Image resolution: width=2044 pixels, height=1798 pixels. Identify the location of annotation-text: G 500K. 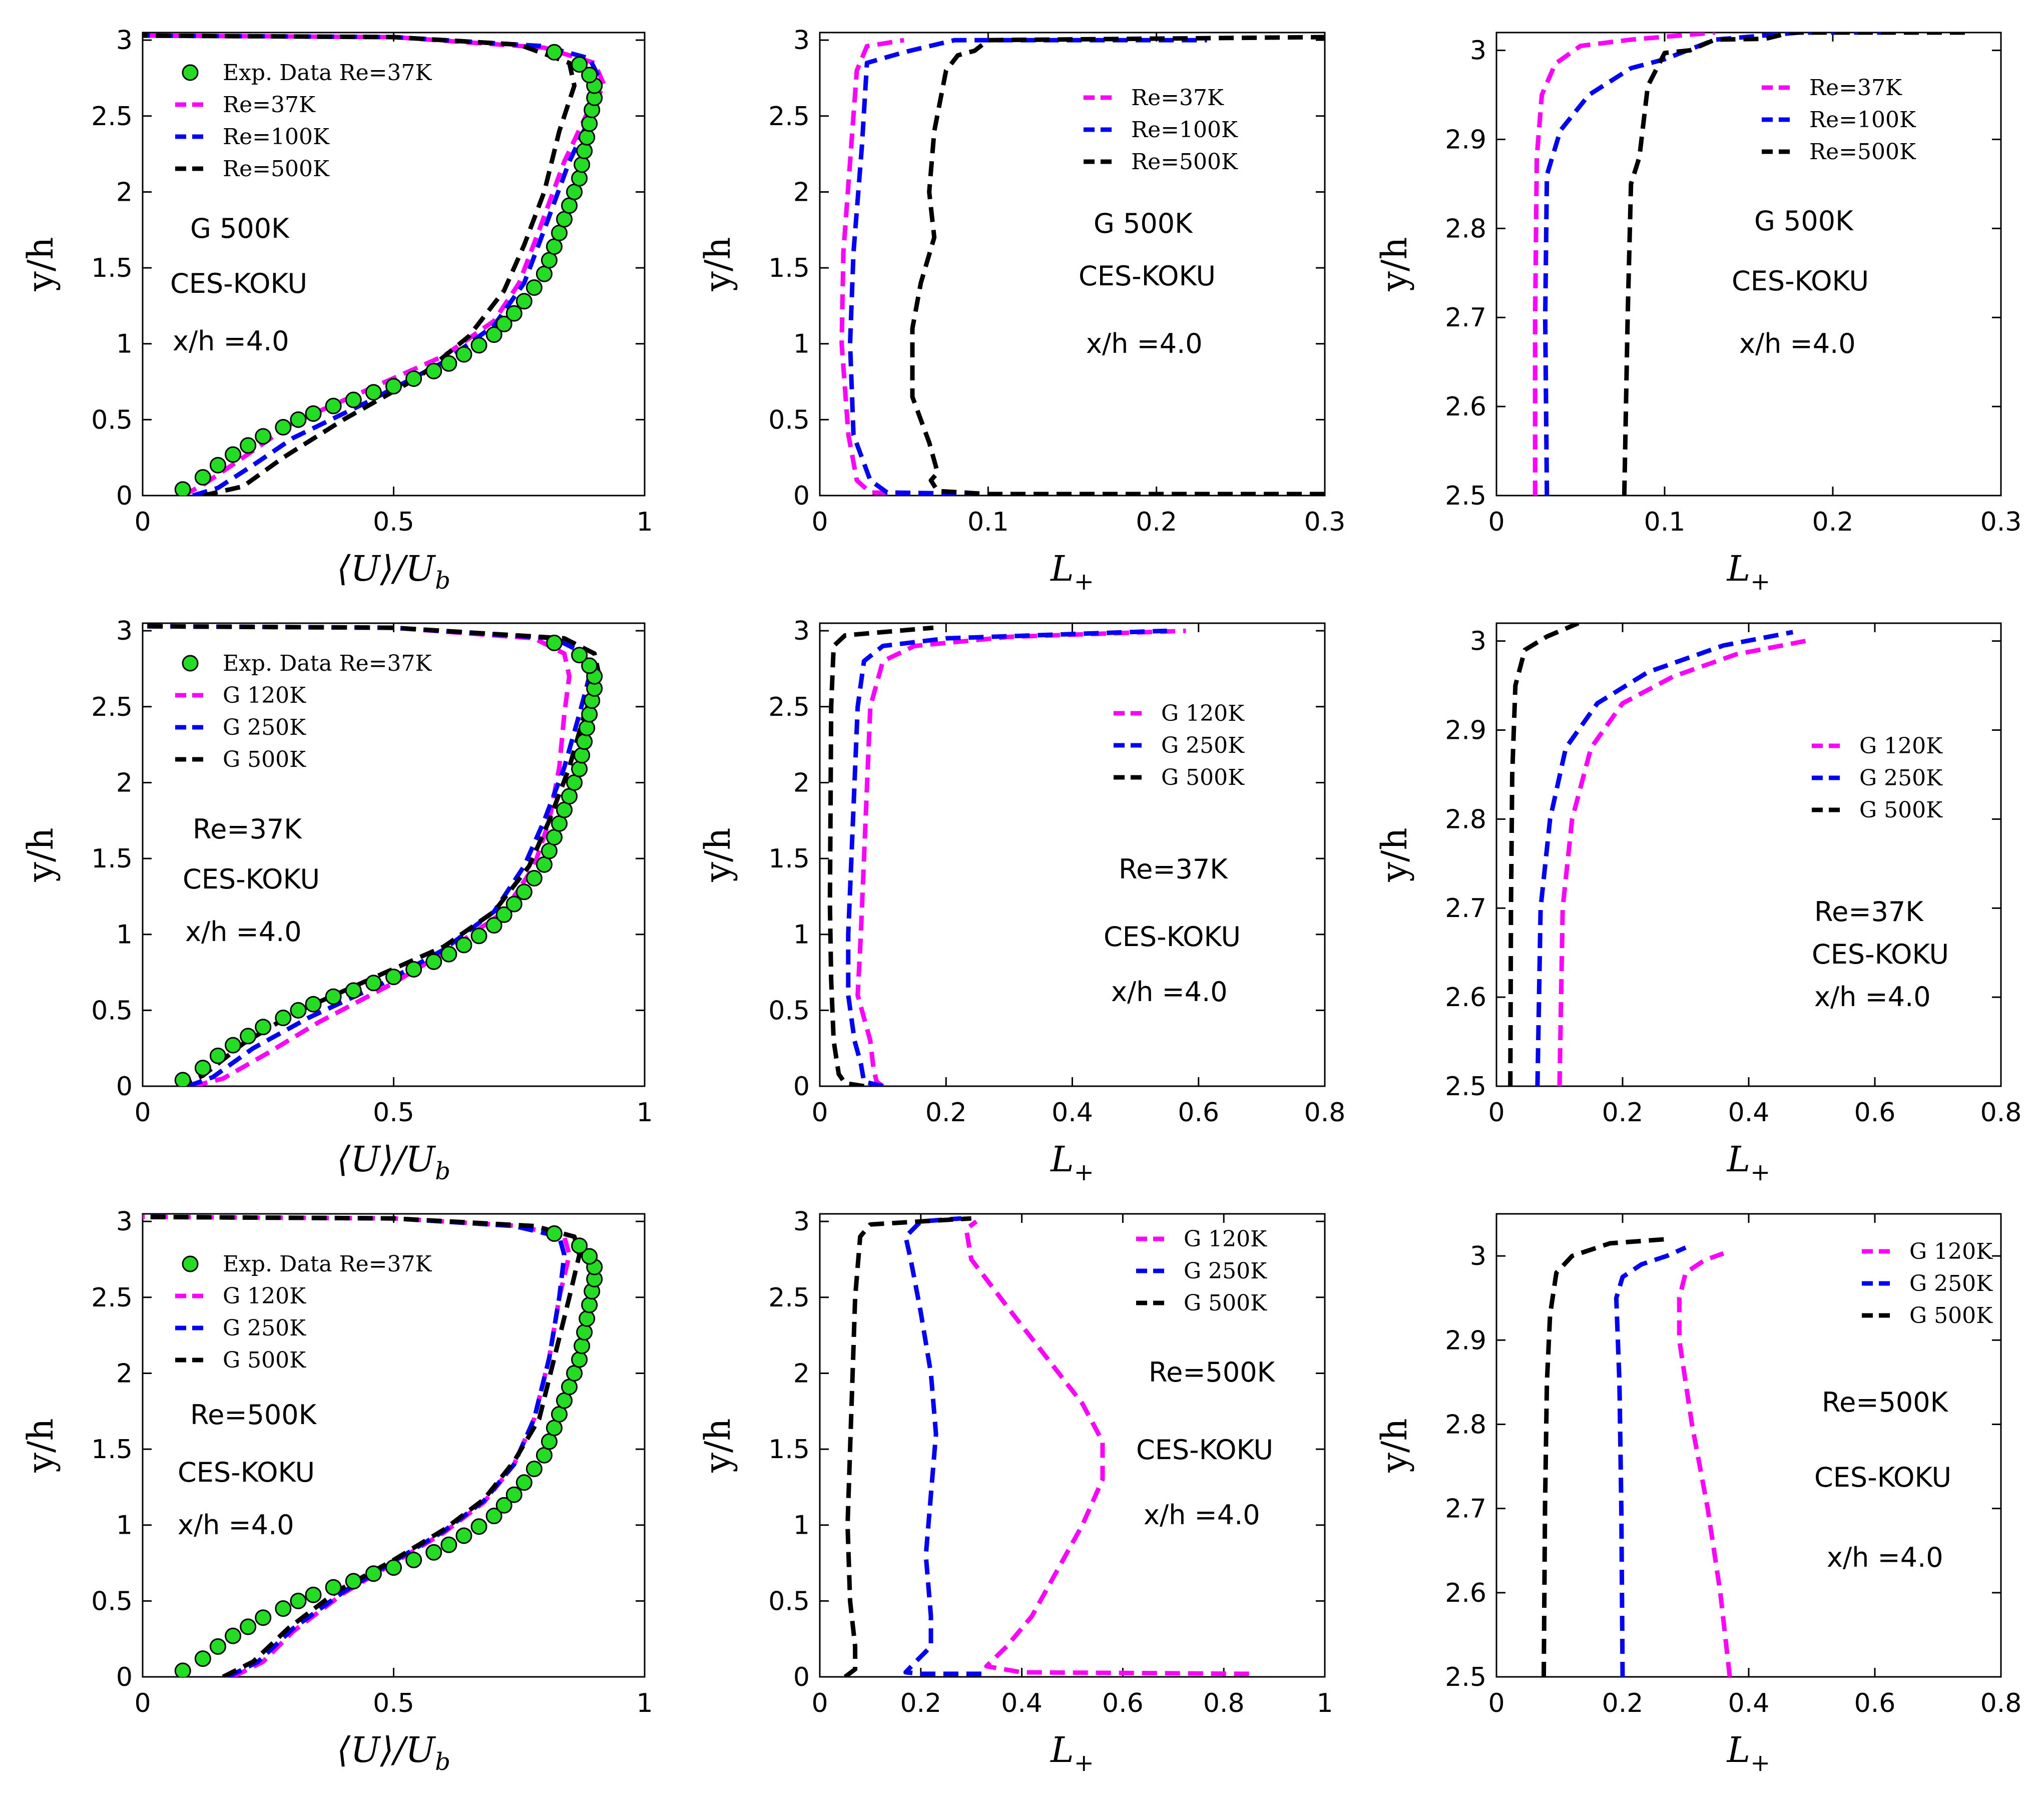
(1144, 223).